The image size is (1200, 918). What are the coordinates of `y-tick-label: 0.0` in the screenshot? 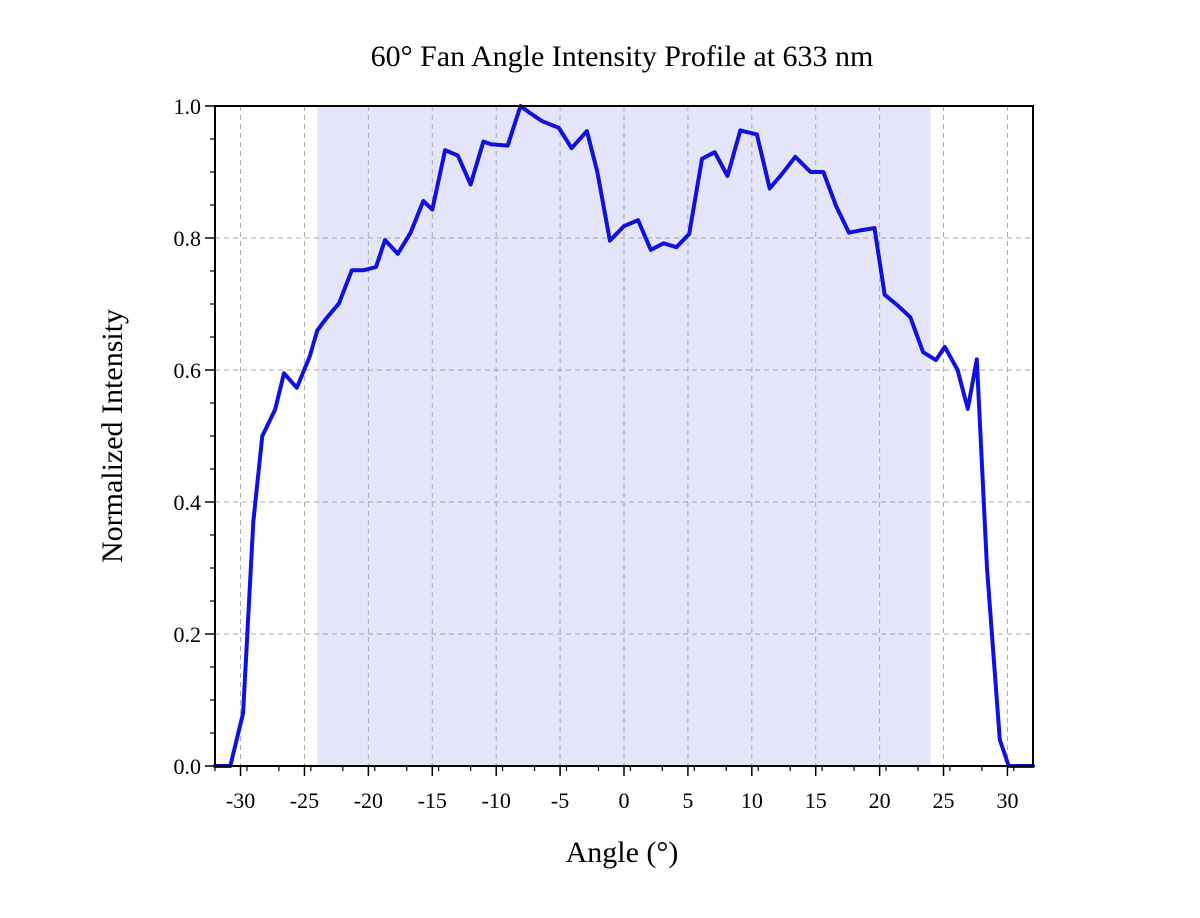 It's located at (188, 766).